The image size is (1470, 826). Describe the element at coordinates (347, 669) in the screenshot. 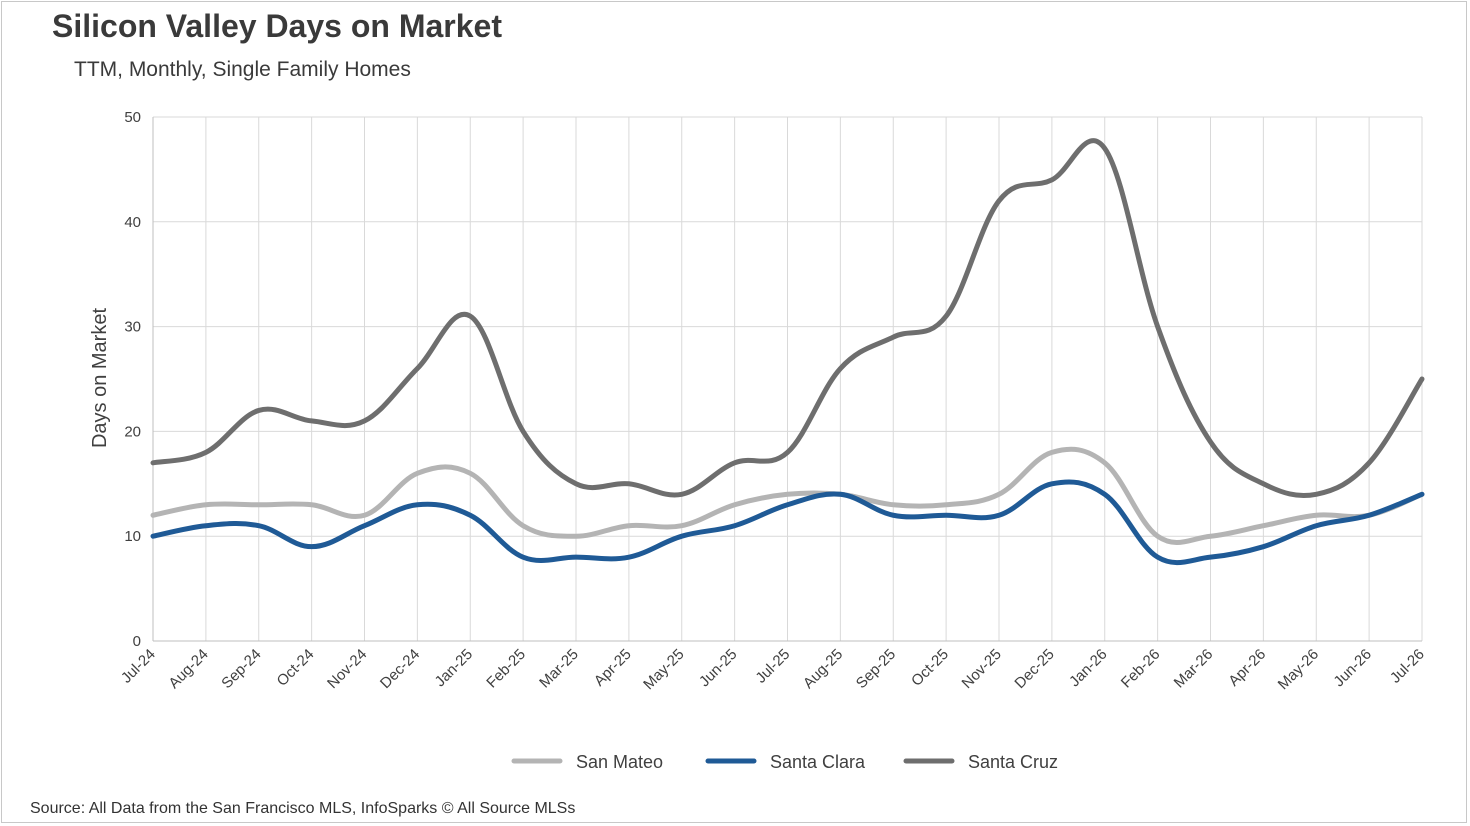

I see `x-tick-label: Nov-24` at that location.